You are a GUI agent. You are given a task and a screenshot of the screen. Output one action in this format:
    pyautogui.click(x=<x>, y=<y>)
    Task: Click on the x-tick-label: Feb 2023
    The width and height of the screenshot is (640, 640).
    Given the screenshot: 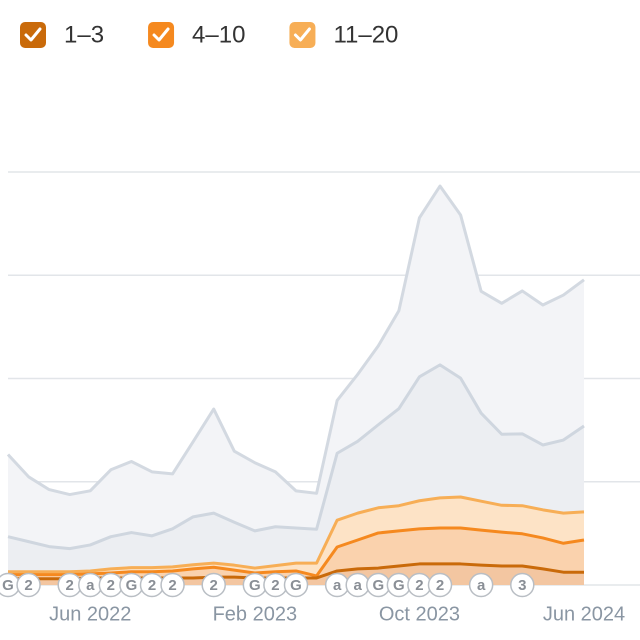 What is the action you would take?
    pyautogui.click(x=255, y=614)
    